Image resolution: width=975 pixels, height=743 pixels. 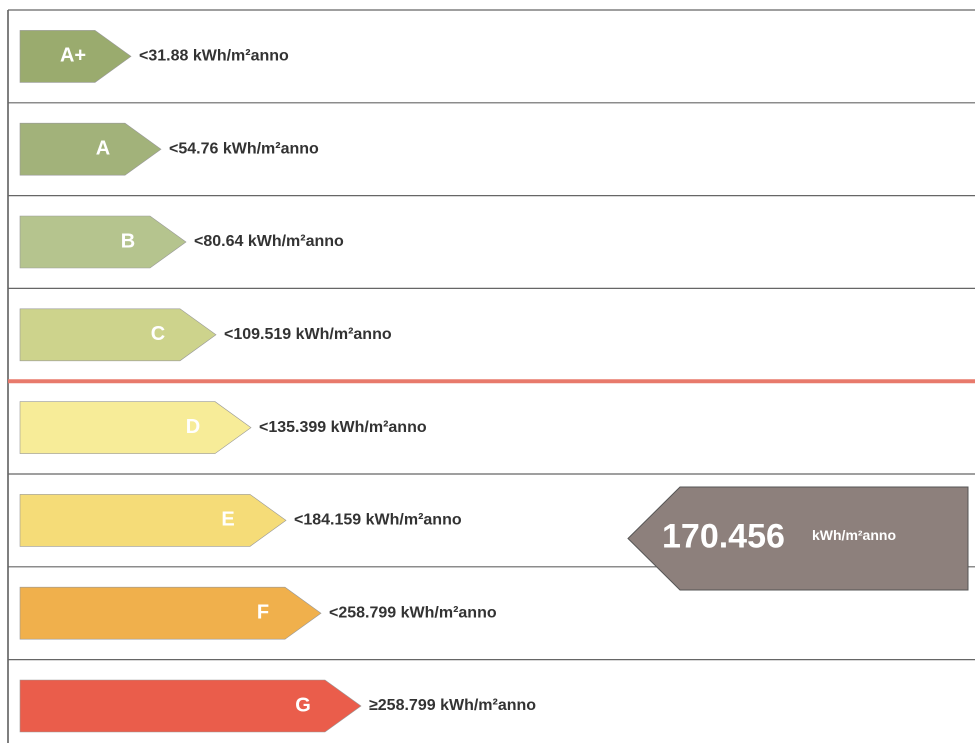 What do you see at coordinates (723, 536) in the screenshot?
I see `indicator-value: 170.456` at bounding box center [723, 536].